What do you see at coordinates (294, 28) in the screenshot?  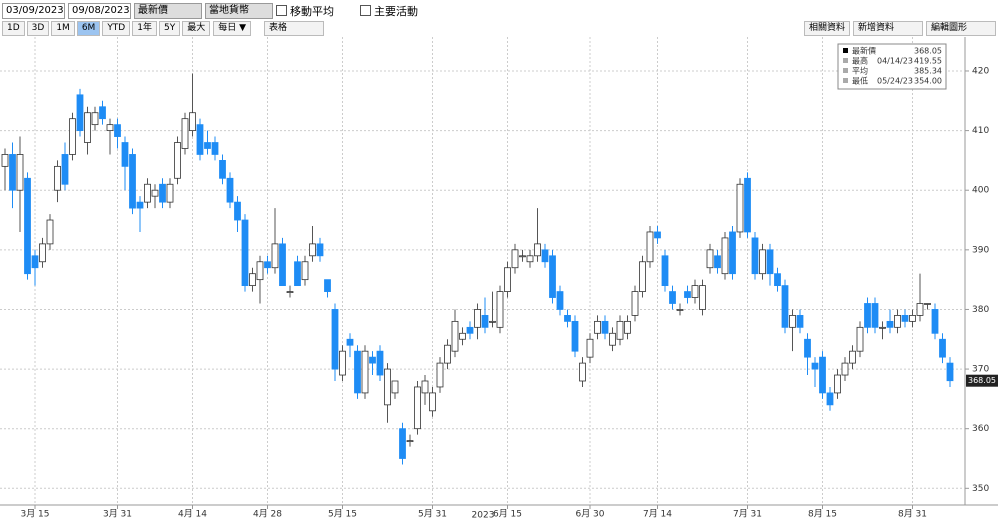 I see `table-button: 表格` at bounding box center [294, 28].